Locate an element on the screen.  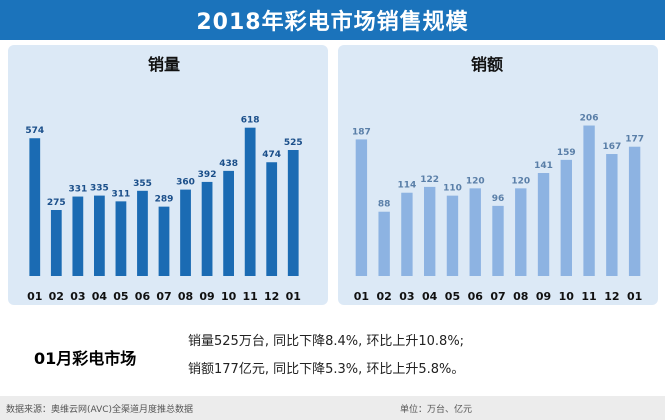
volume-data-label: 335 is located at coordinates (99, 189).